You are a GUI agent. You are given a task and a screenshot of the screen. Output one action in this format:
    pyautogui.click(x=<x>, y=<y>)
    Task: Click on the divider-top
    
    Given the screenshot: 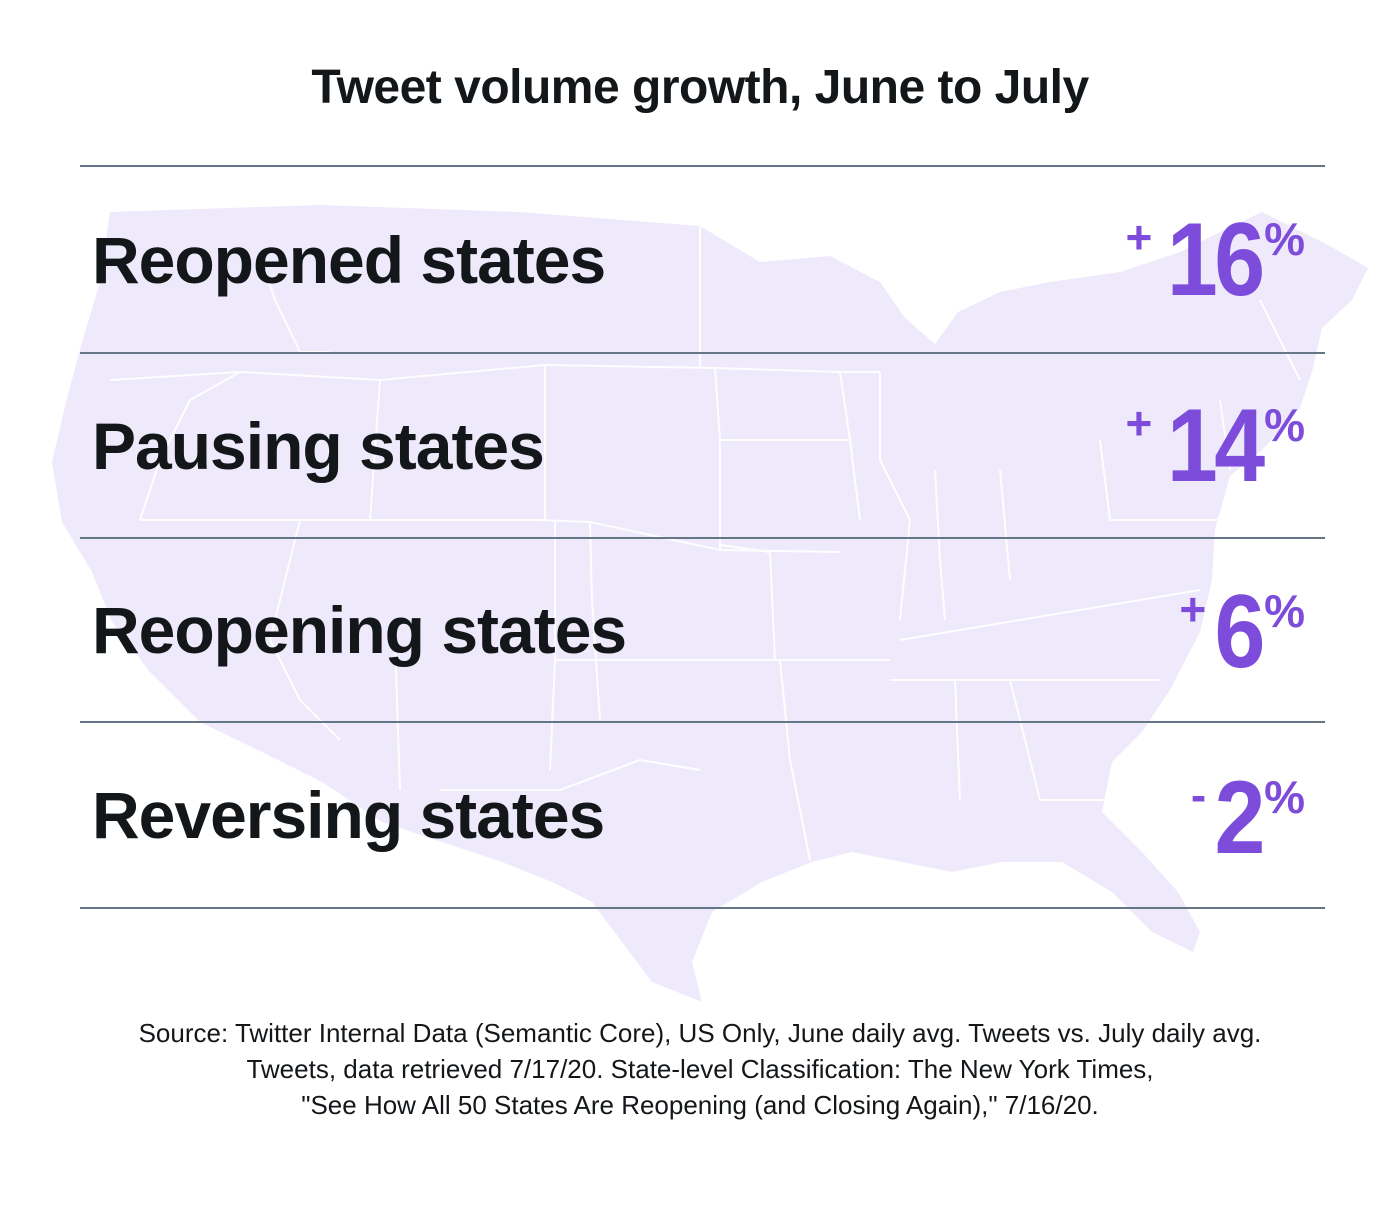 What is the action you would take?
    pyautogui.click(x=702, y=166)
    